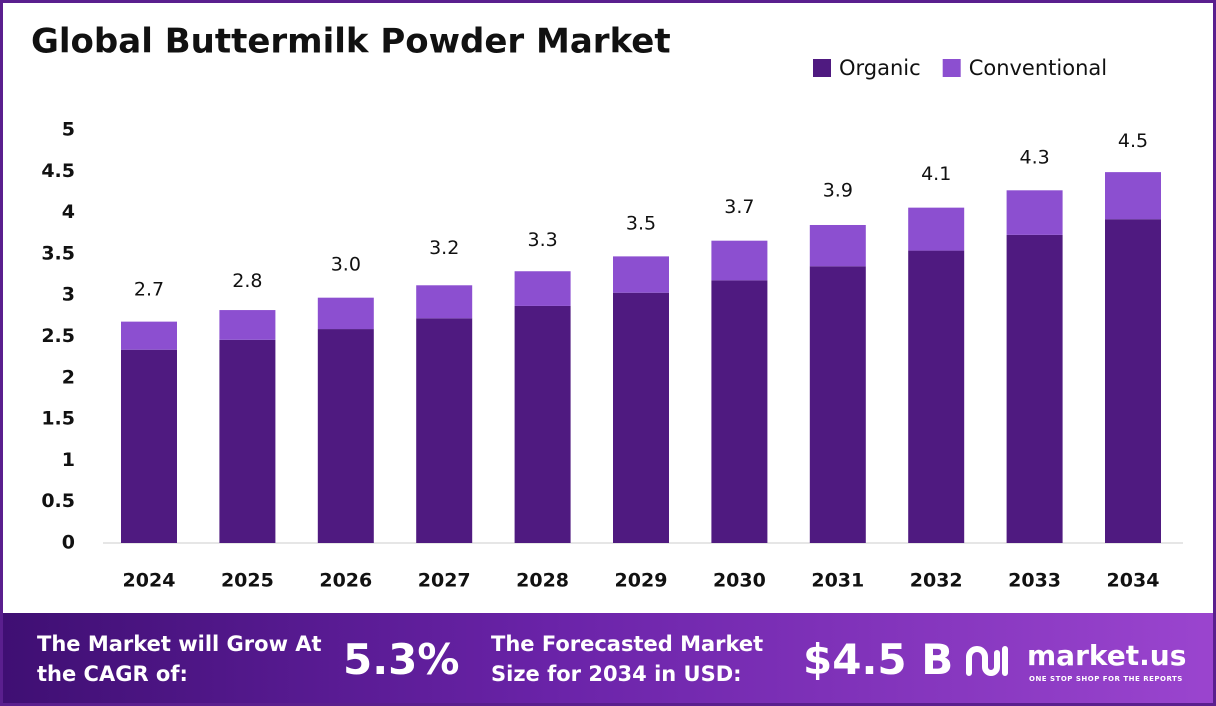  Describe the element at coordinates (837, 581) in the screenshot. I see `x-tick-label: 2031` at that location.